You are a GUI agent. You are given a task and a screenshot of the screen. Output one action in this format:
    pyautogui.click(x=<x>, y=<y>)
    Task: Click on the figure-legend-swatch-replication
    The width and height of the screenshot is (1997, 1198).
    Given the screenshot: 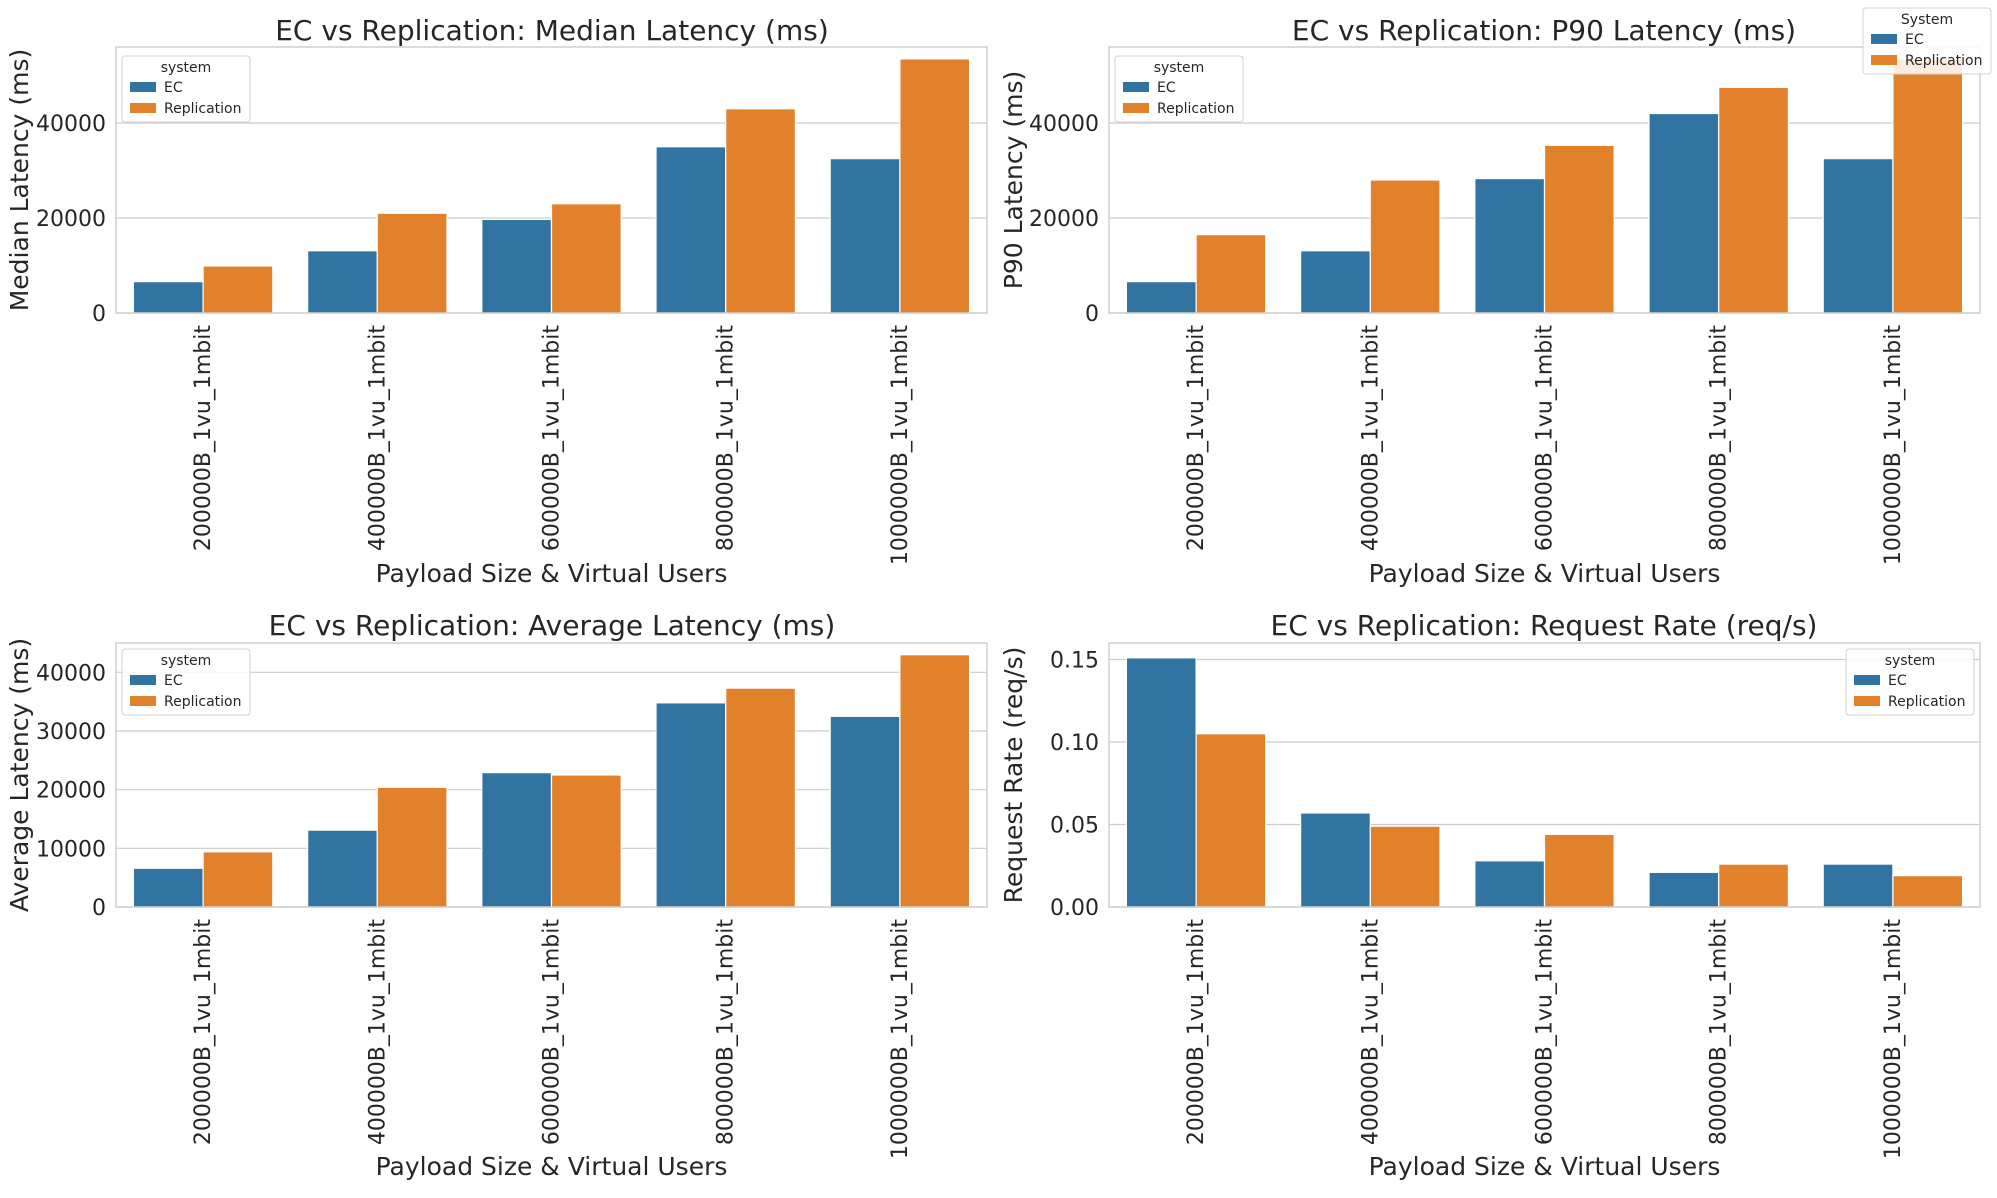 What is the action you would take?
    pyautogui.click(x=1884, y=60)
    